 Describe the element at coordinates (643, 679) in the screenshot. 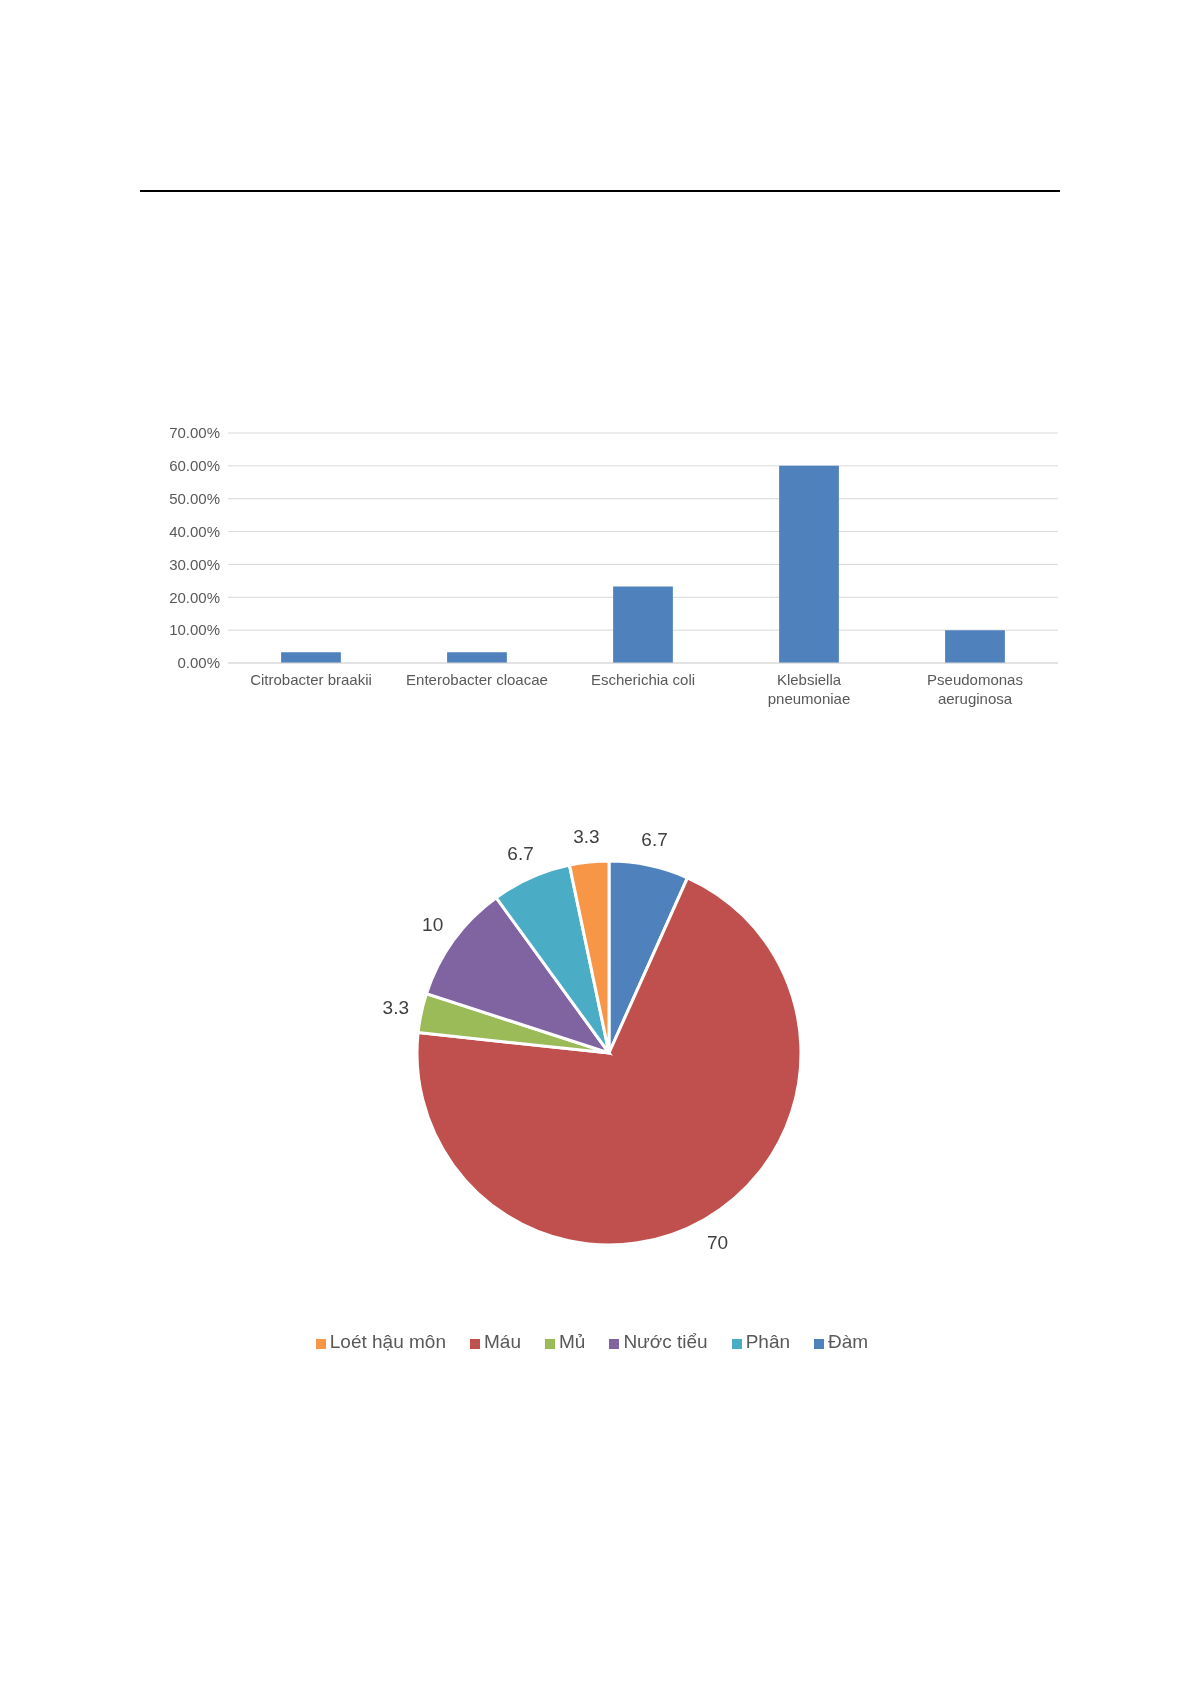

I see `x-tick-label: Escherichia coli` at that location.